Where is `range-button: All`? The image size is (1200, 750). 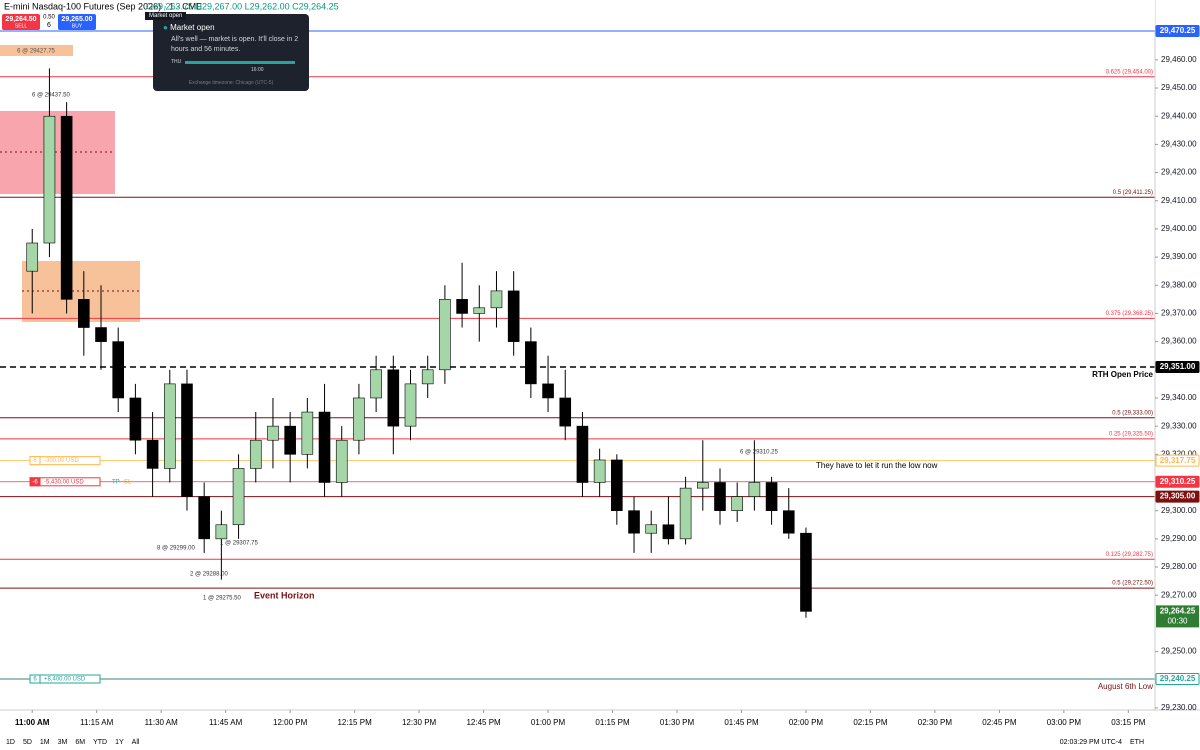 range-button: All is located at coordinates (136, 742).